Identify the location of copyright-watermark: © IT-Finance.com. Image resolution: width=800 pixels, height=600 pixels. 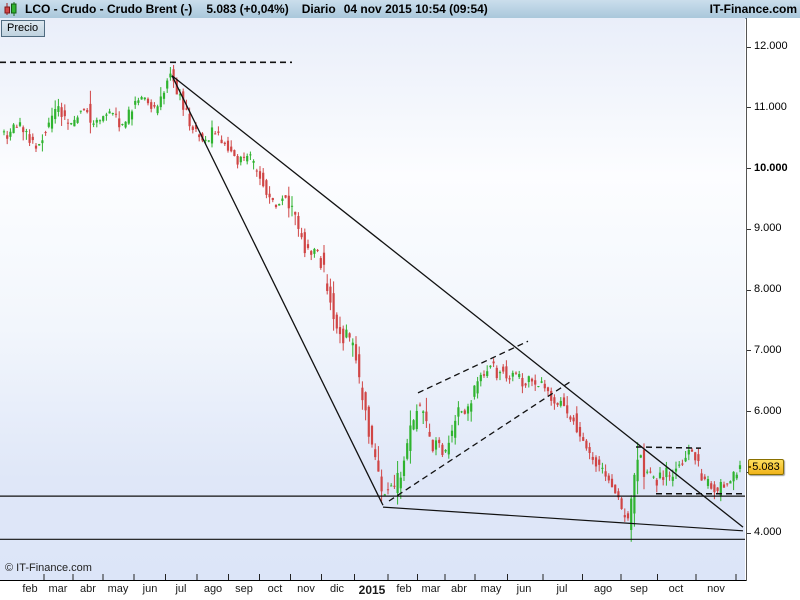
(48, 568).